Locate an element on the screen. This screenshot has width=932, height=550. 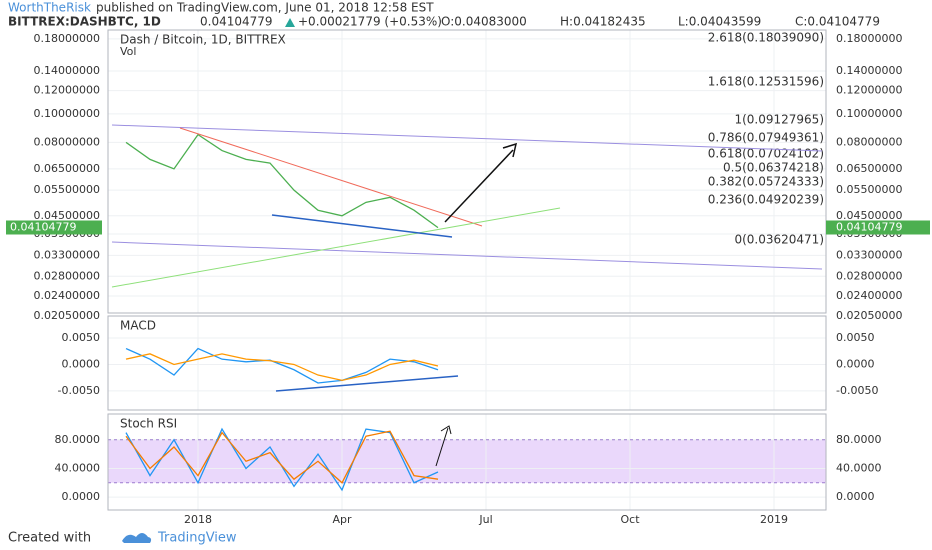
last-price-left: 0.04104779 is located at coordinates (43, 226).